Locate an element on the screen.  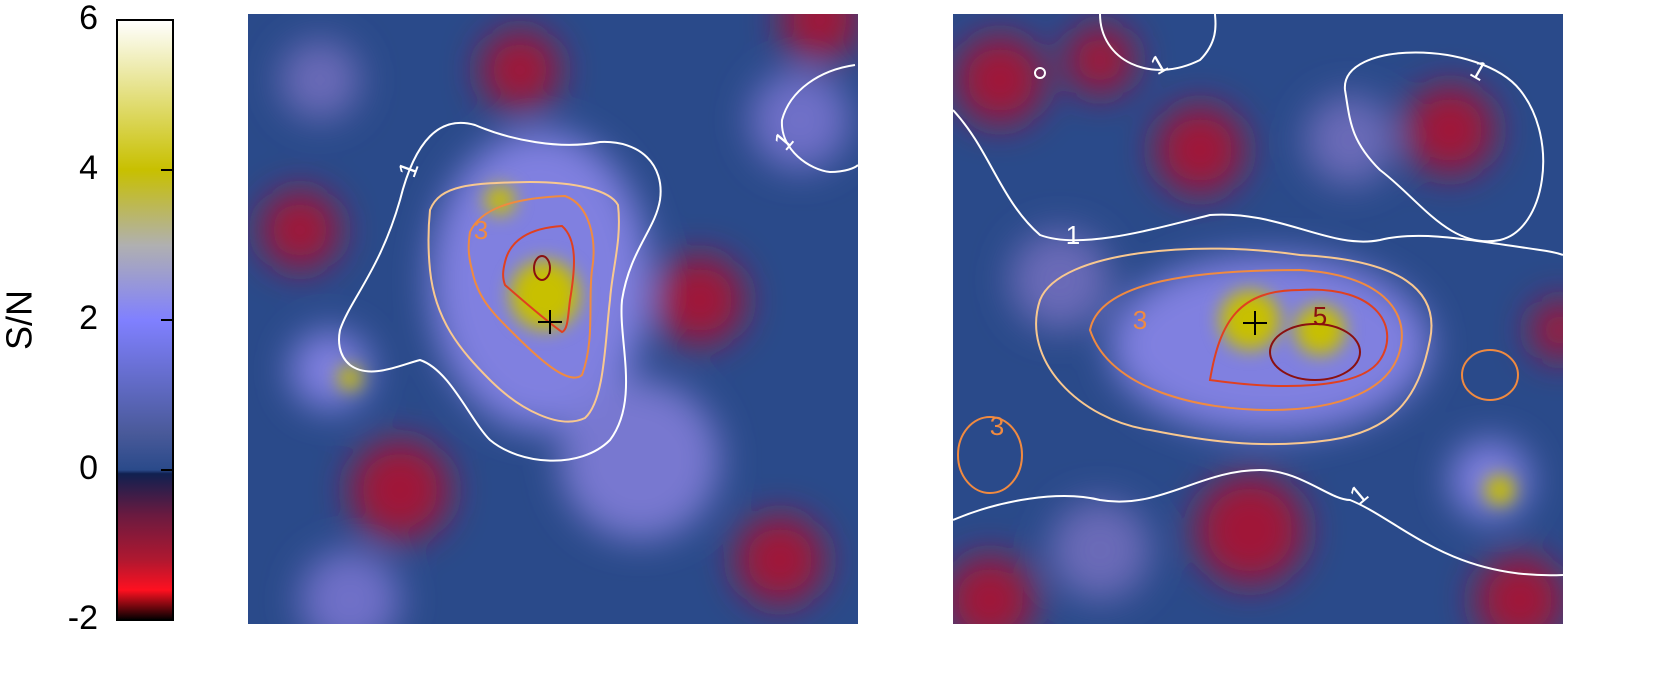
y-tick-label: 6 is located at coordinates (88, 18).